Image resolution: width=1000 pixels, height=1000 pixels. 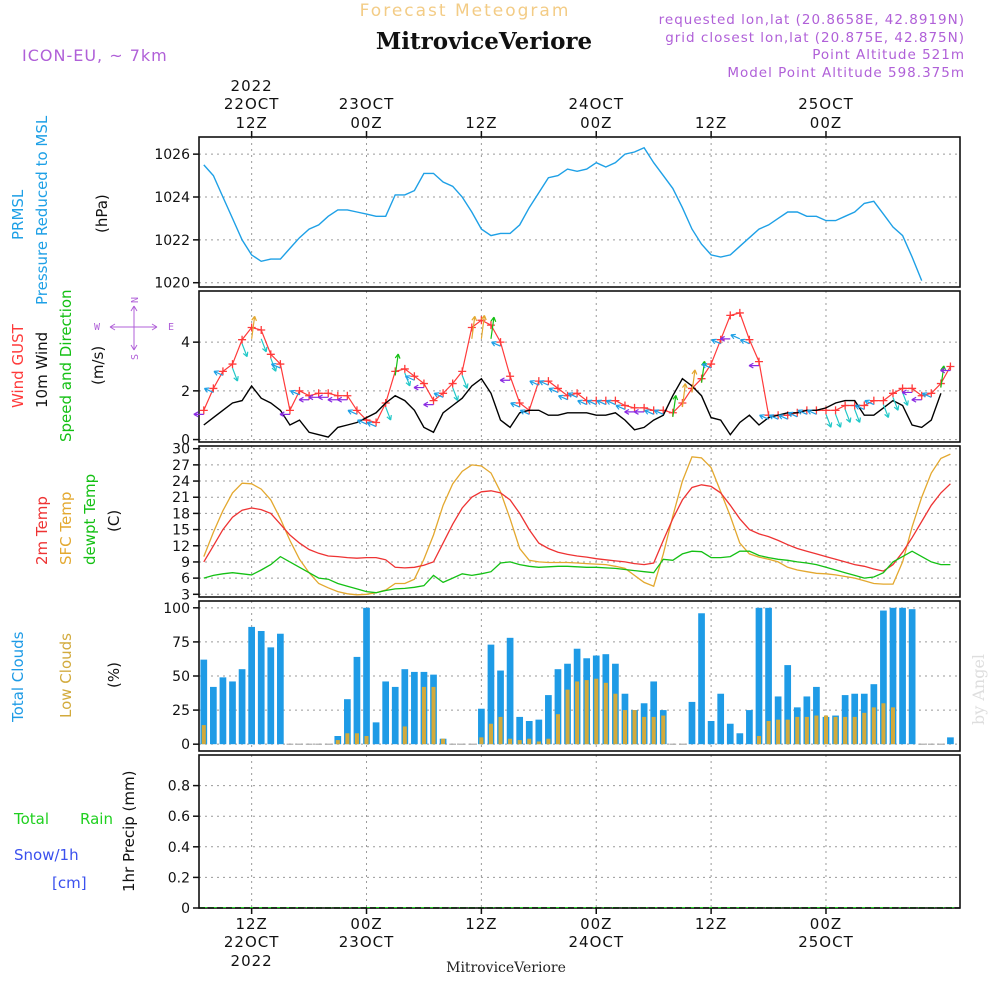 What do you see at coordinates (888, 55) in the screenshot?
I see `point-altitude: Point Altitude 521m` at bounding box center [888, 55].